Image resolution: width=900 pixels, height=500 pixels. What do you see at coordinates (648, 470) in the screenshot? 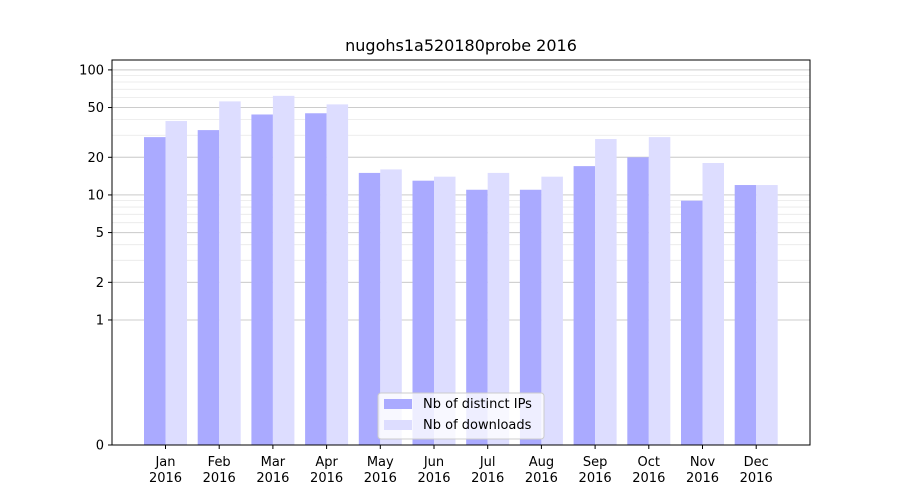
I see `x-tick-label: Oct 2016` at bounding box center [648, 470].